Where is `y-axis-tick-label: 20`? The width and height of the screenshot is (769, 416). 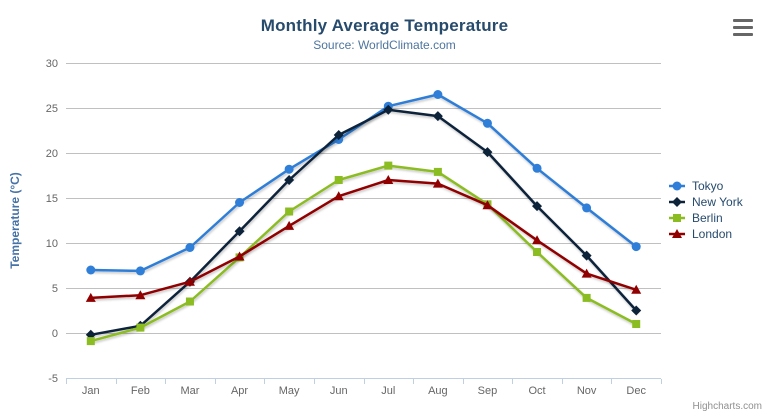
y-axis-tick-label: 20 is located at coordinates (52, 154).